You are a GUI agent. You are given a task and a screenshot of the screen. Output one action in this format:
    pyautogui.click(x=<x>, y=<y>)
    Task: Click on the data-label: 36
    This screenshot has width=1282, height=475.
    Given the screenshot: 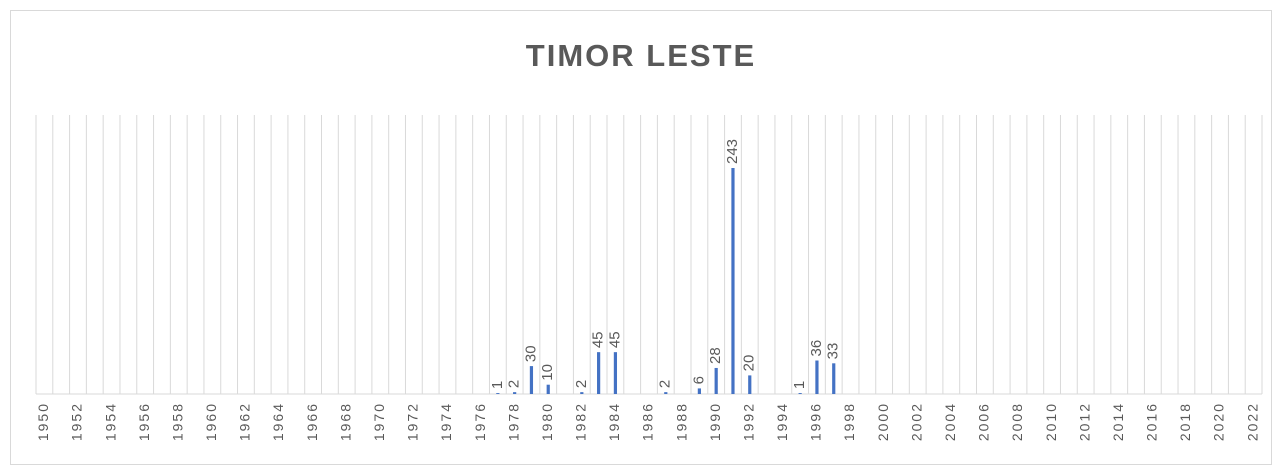 What is the action you would take?
    pyautogui.click(x=816, y=348)
    